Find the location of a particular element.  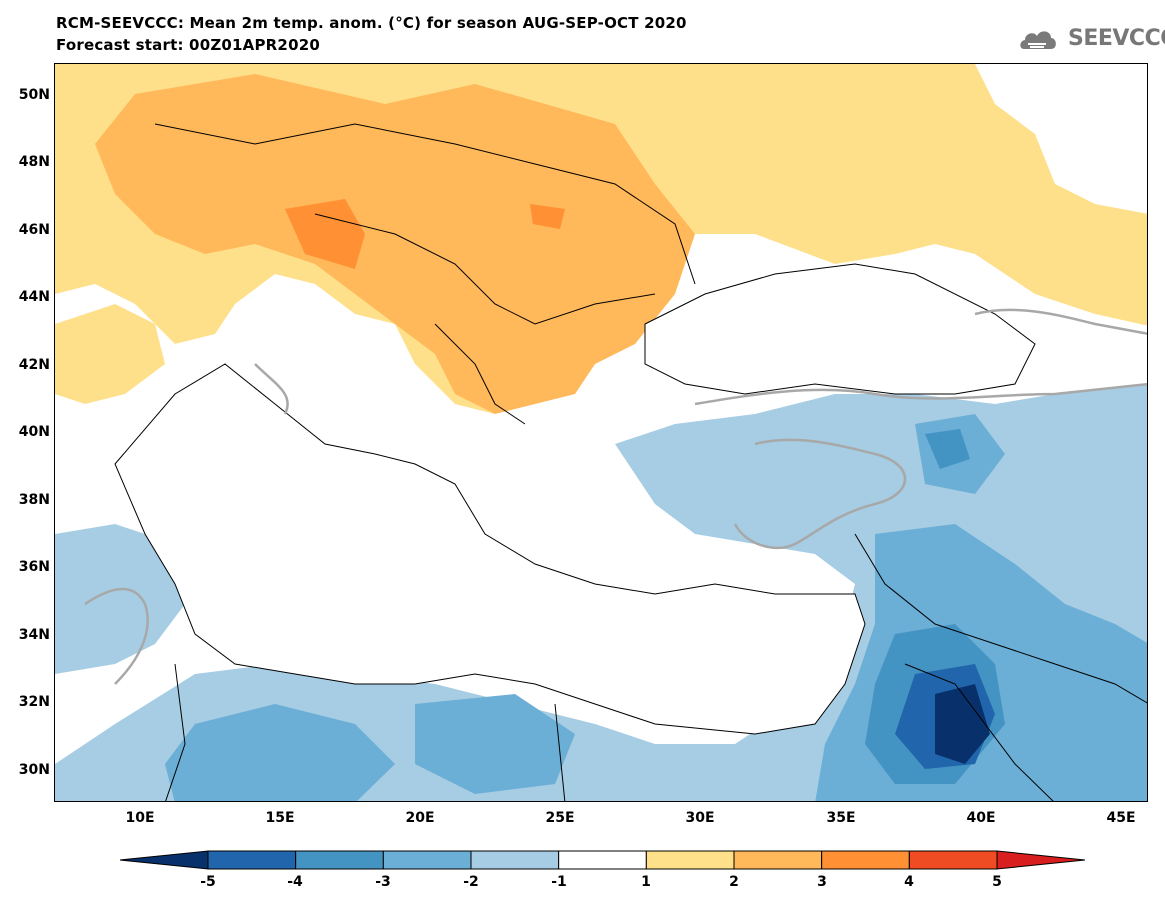

lat-label: 32N is located at coordinates (34, 702).